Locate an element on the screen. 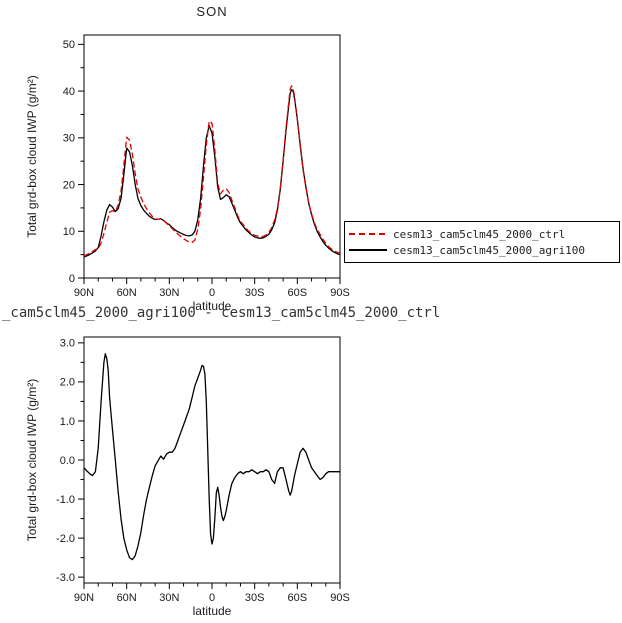 The height and width of the screenshot is (623, 622). svg-text: 20 is located at coordinates (69, 185).